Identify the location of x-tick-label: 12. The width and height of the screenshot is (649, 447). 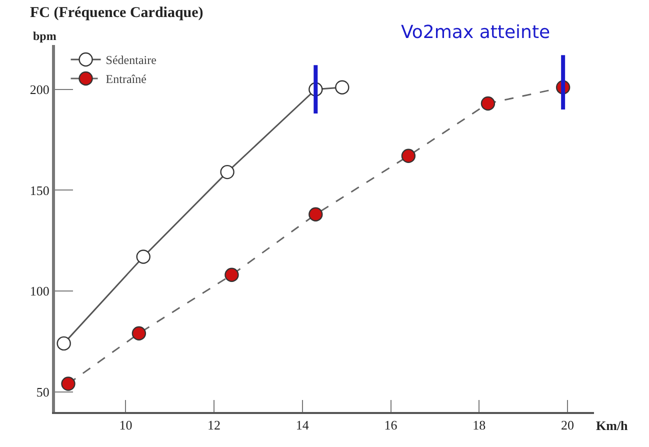
(214, 425).